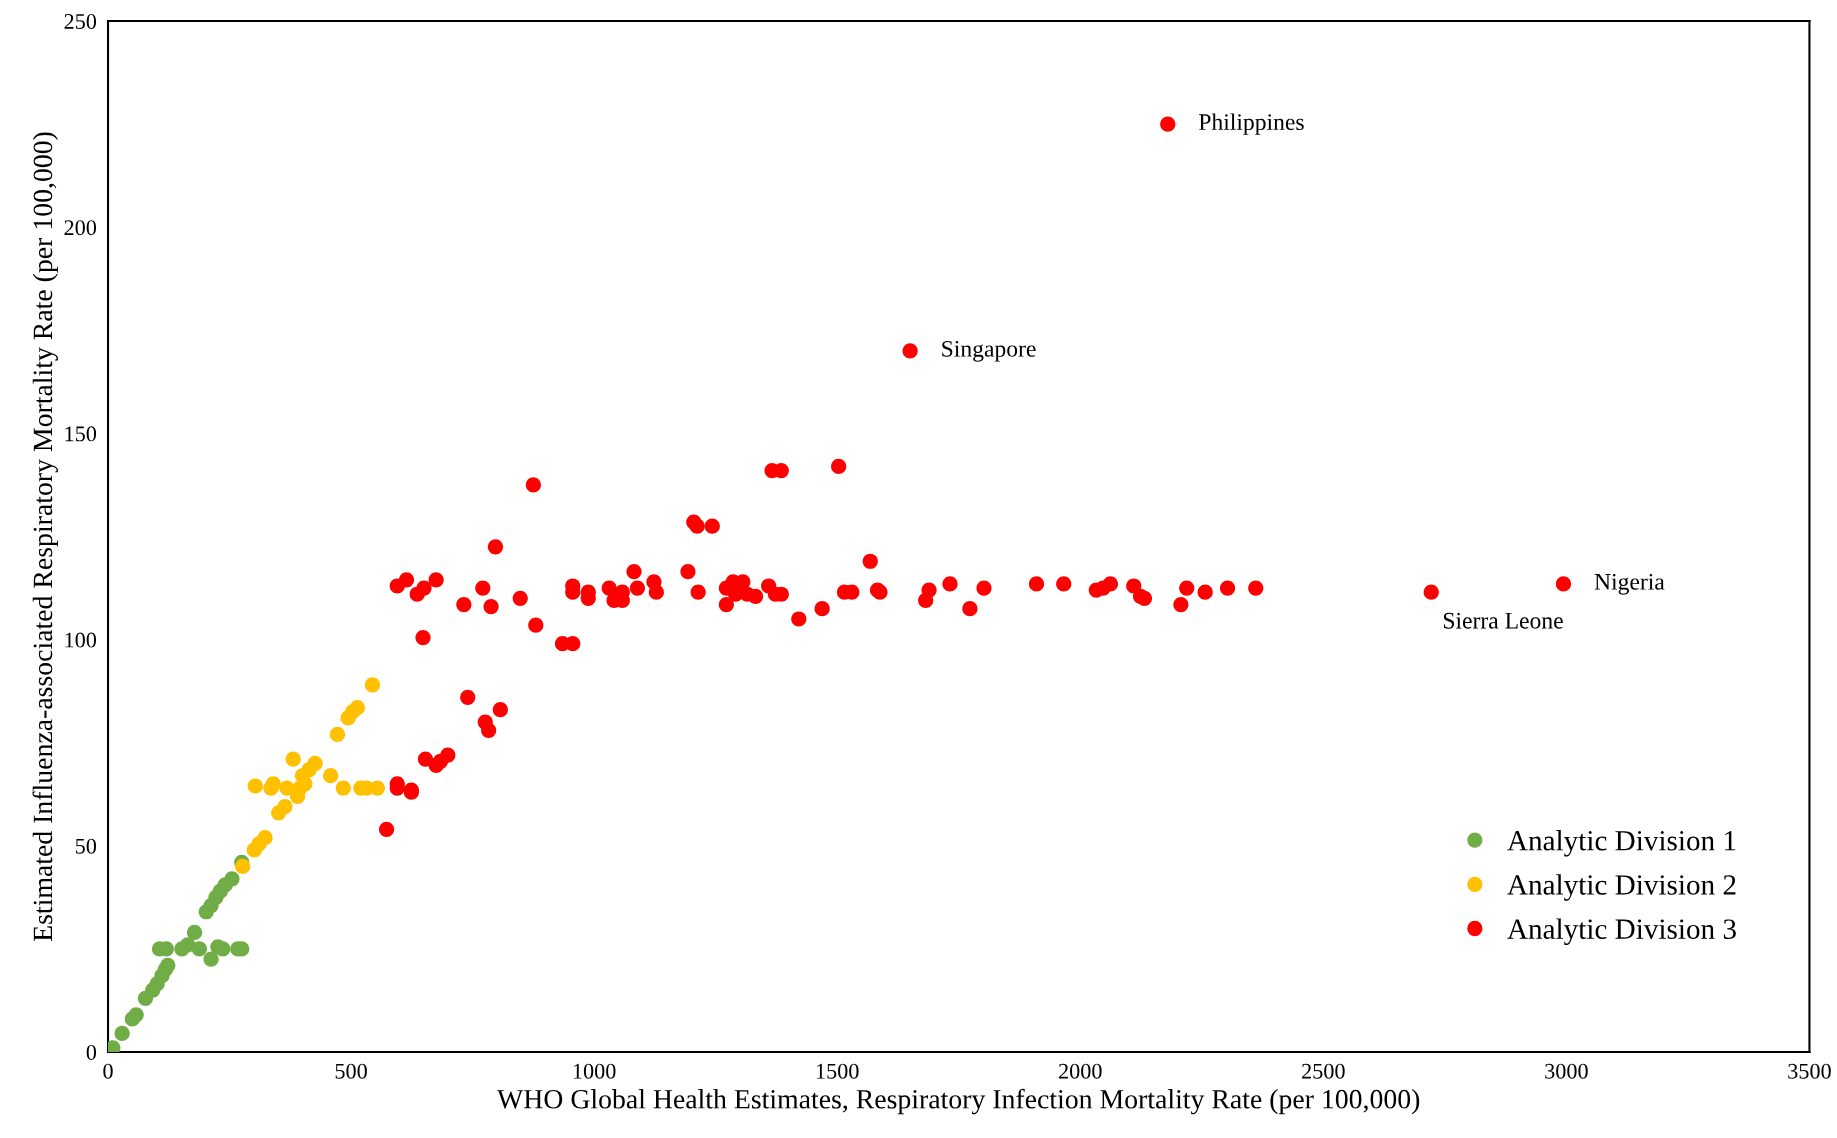 The image size is (1837, 1138). Describe the element at coordinates (45, 537) in the screenshot. I see `y-axis-title: Estimated Influenza-associated Respiratory Mortality Rate (per 100,000)` at that location.